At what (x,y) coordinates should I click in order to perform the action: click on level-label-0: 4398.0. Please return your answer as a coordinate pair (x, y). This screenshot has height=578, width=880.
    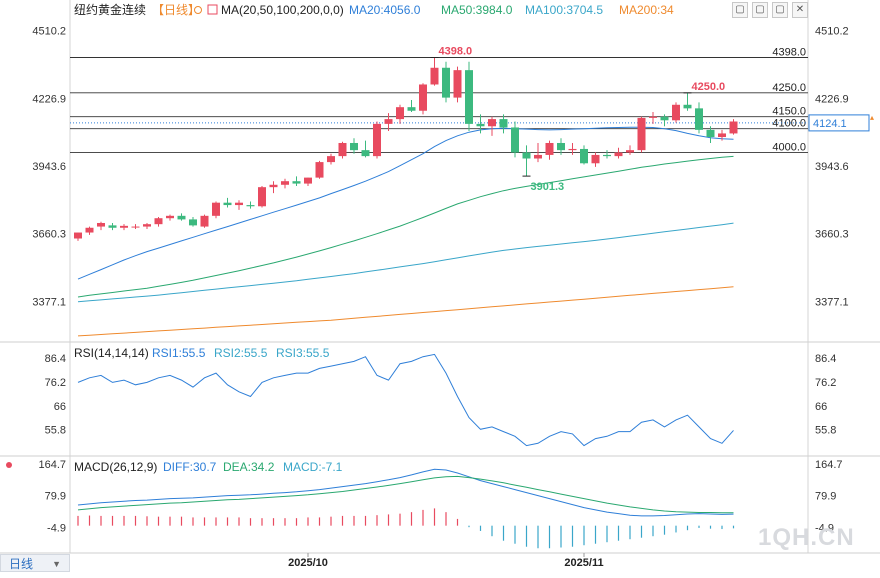
    Looking at the image, I should click on (789, 52).